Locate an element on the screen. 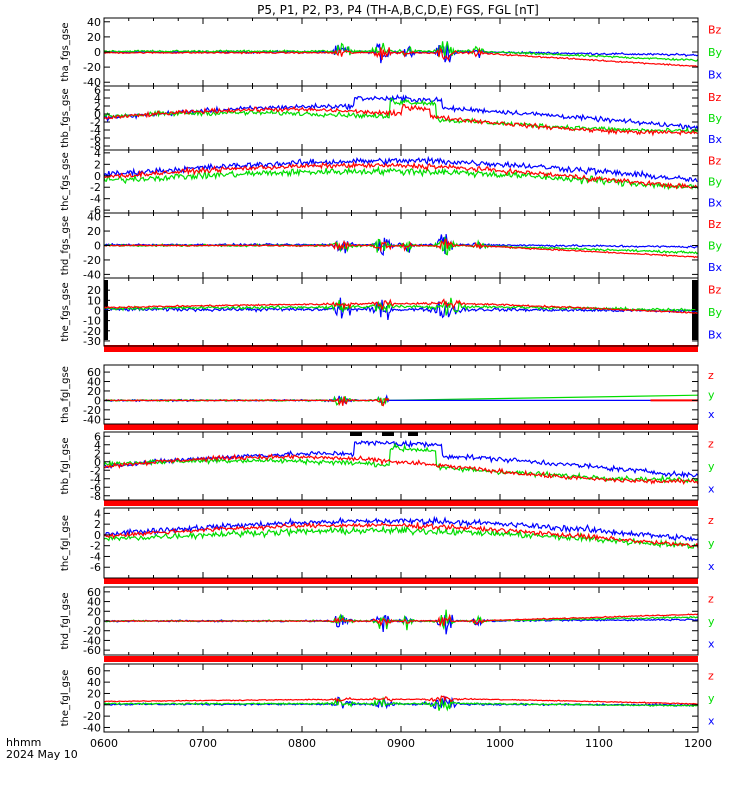 The width and height of the screenshot is (750, 800). series-thb_fgs_gse-z is located at coordinates (401, 120).